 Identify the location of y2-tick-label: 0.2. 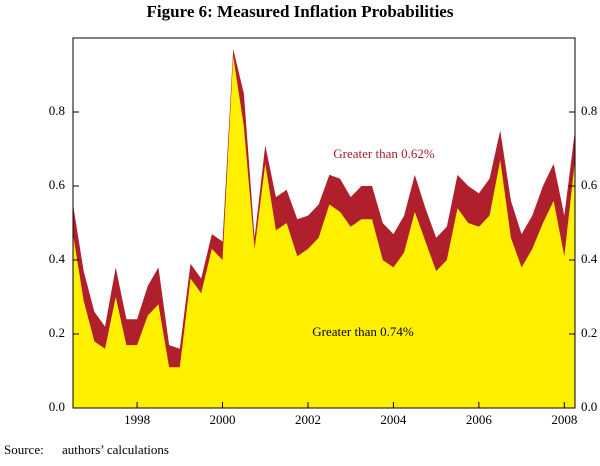
(589, 332).